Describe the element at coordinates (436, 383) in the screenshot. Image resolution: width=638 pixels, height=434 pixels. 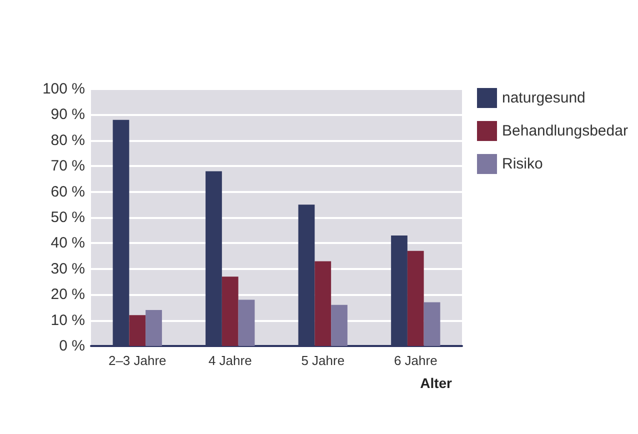
I see `x-axis-title: Alter` at that location.